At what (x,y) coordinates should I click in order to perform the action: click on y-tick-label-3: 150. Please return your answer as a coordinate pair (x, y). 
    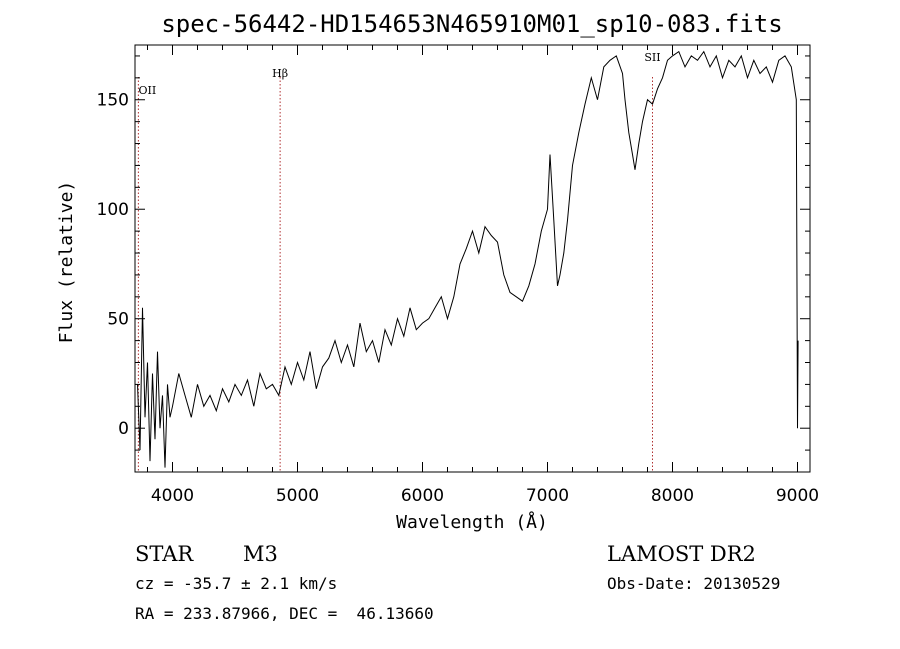
    Looking at the image, I should click on (113, 101).